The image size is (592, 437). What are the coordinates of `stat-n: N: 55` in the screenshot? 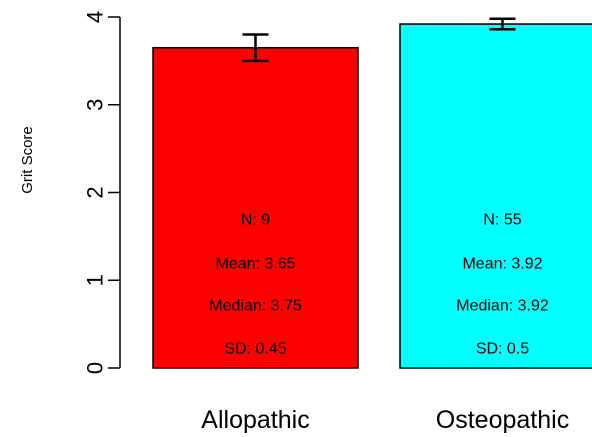 It's located at (502, 220).